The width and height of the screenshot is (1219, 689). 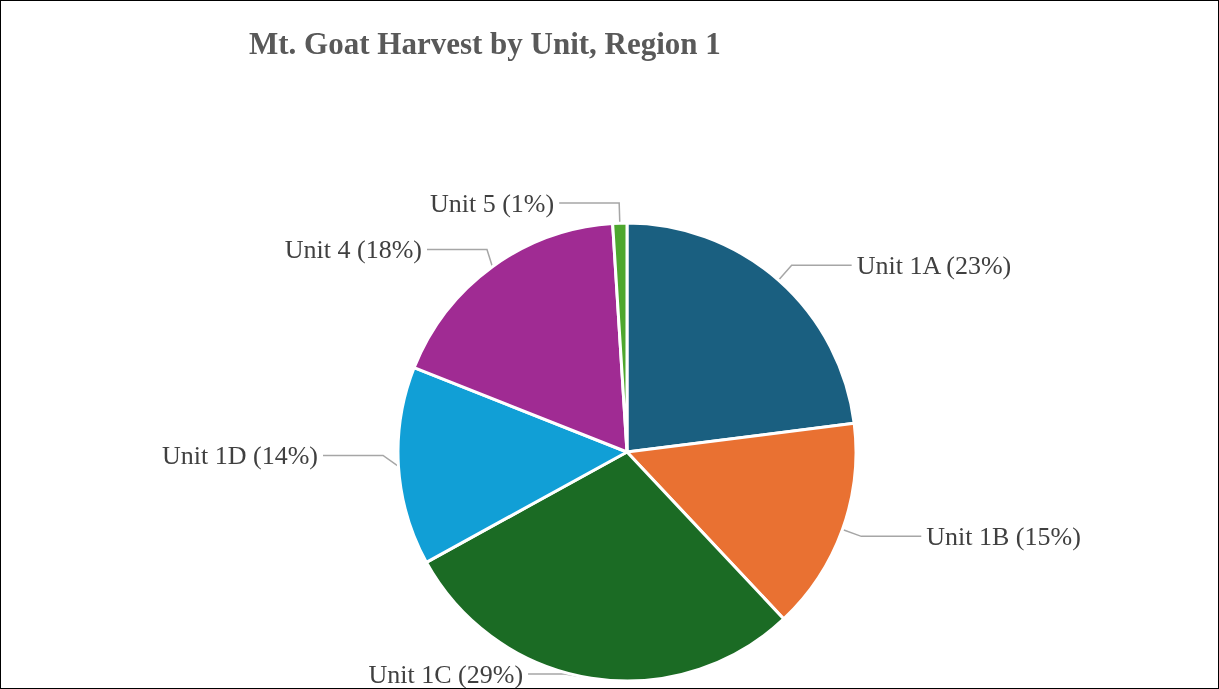 What do you see at coordinates (492, 203) in the screenshot?
I see `slice-label: Unit 5 (1%)` at bounding box center [492, 203].